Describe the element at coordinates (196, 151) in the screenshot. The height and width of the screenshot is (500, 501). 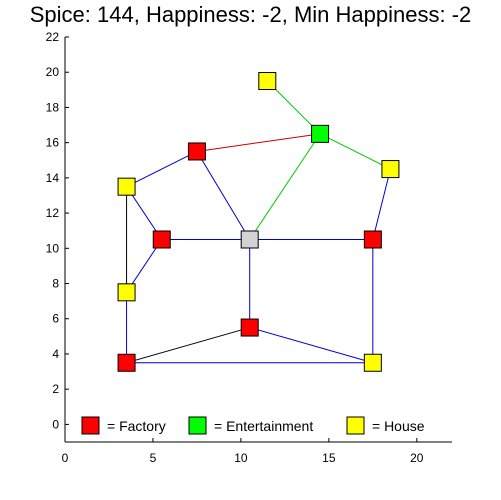
I see `building-factory-f1` at that location.